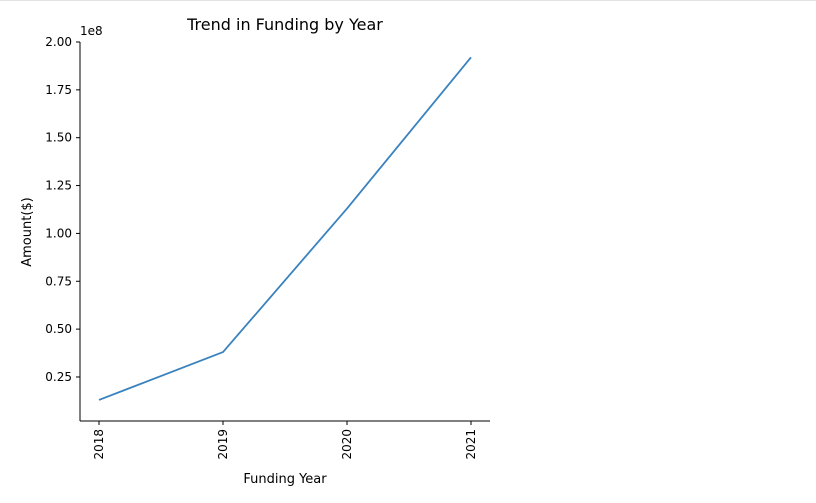 The image size is (816, 503). Describe the element at coordinates (347, 444) in the screenshot. I see `x-tick-label-2: 2020` at that location.